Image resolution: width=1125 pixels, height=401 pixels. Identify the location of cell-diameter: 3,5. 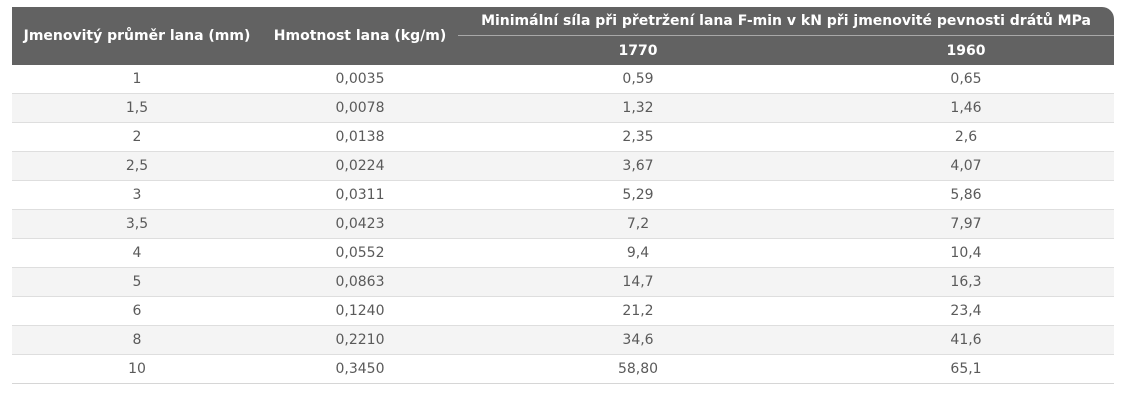
(137, 224).